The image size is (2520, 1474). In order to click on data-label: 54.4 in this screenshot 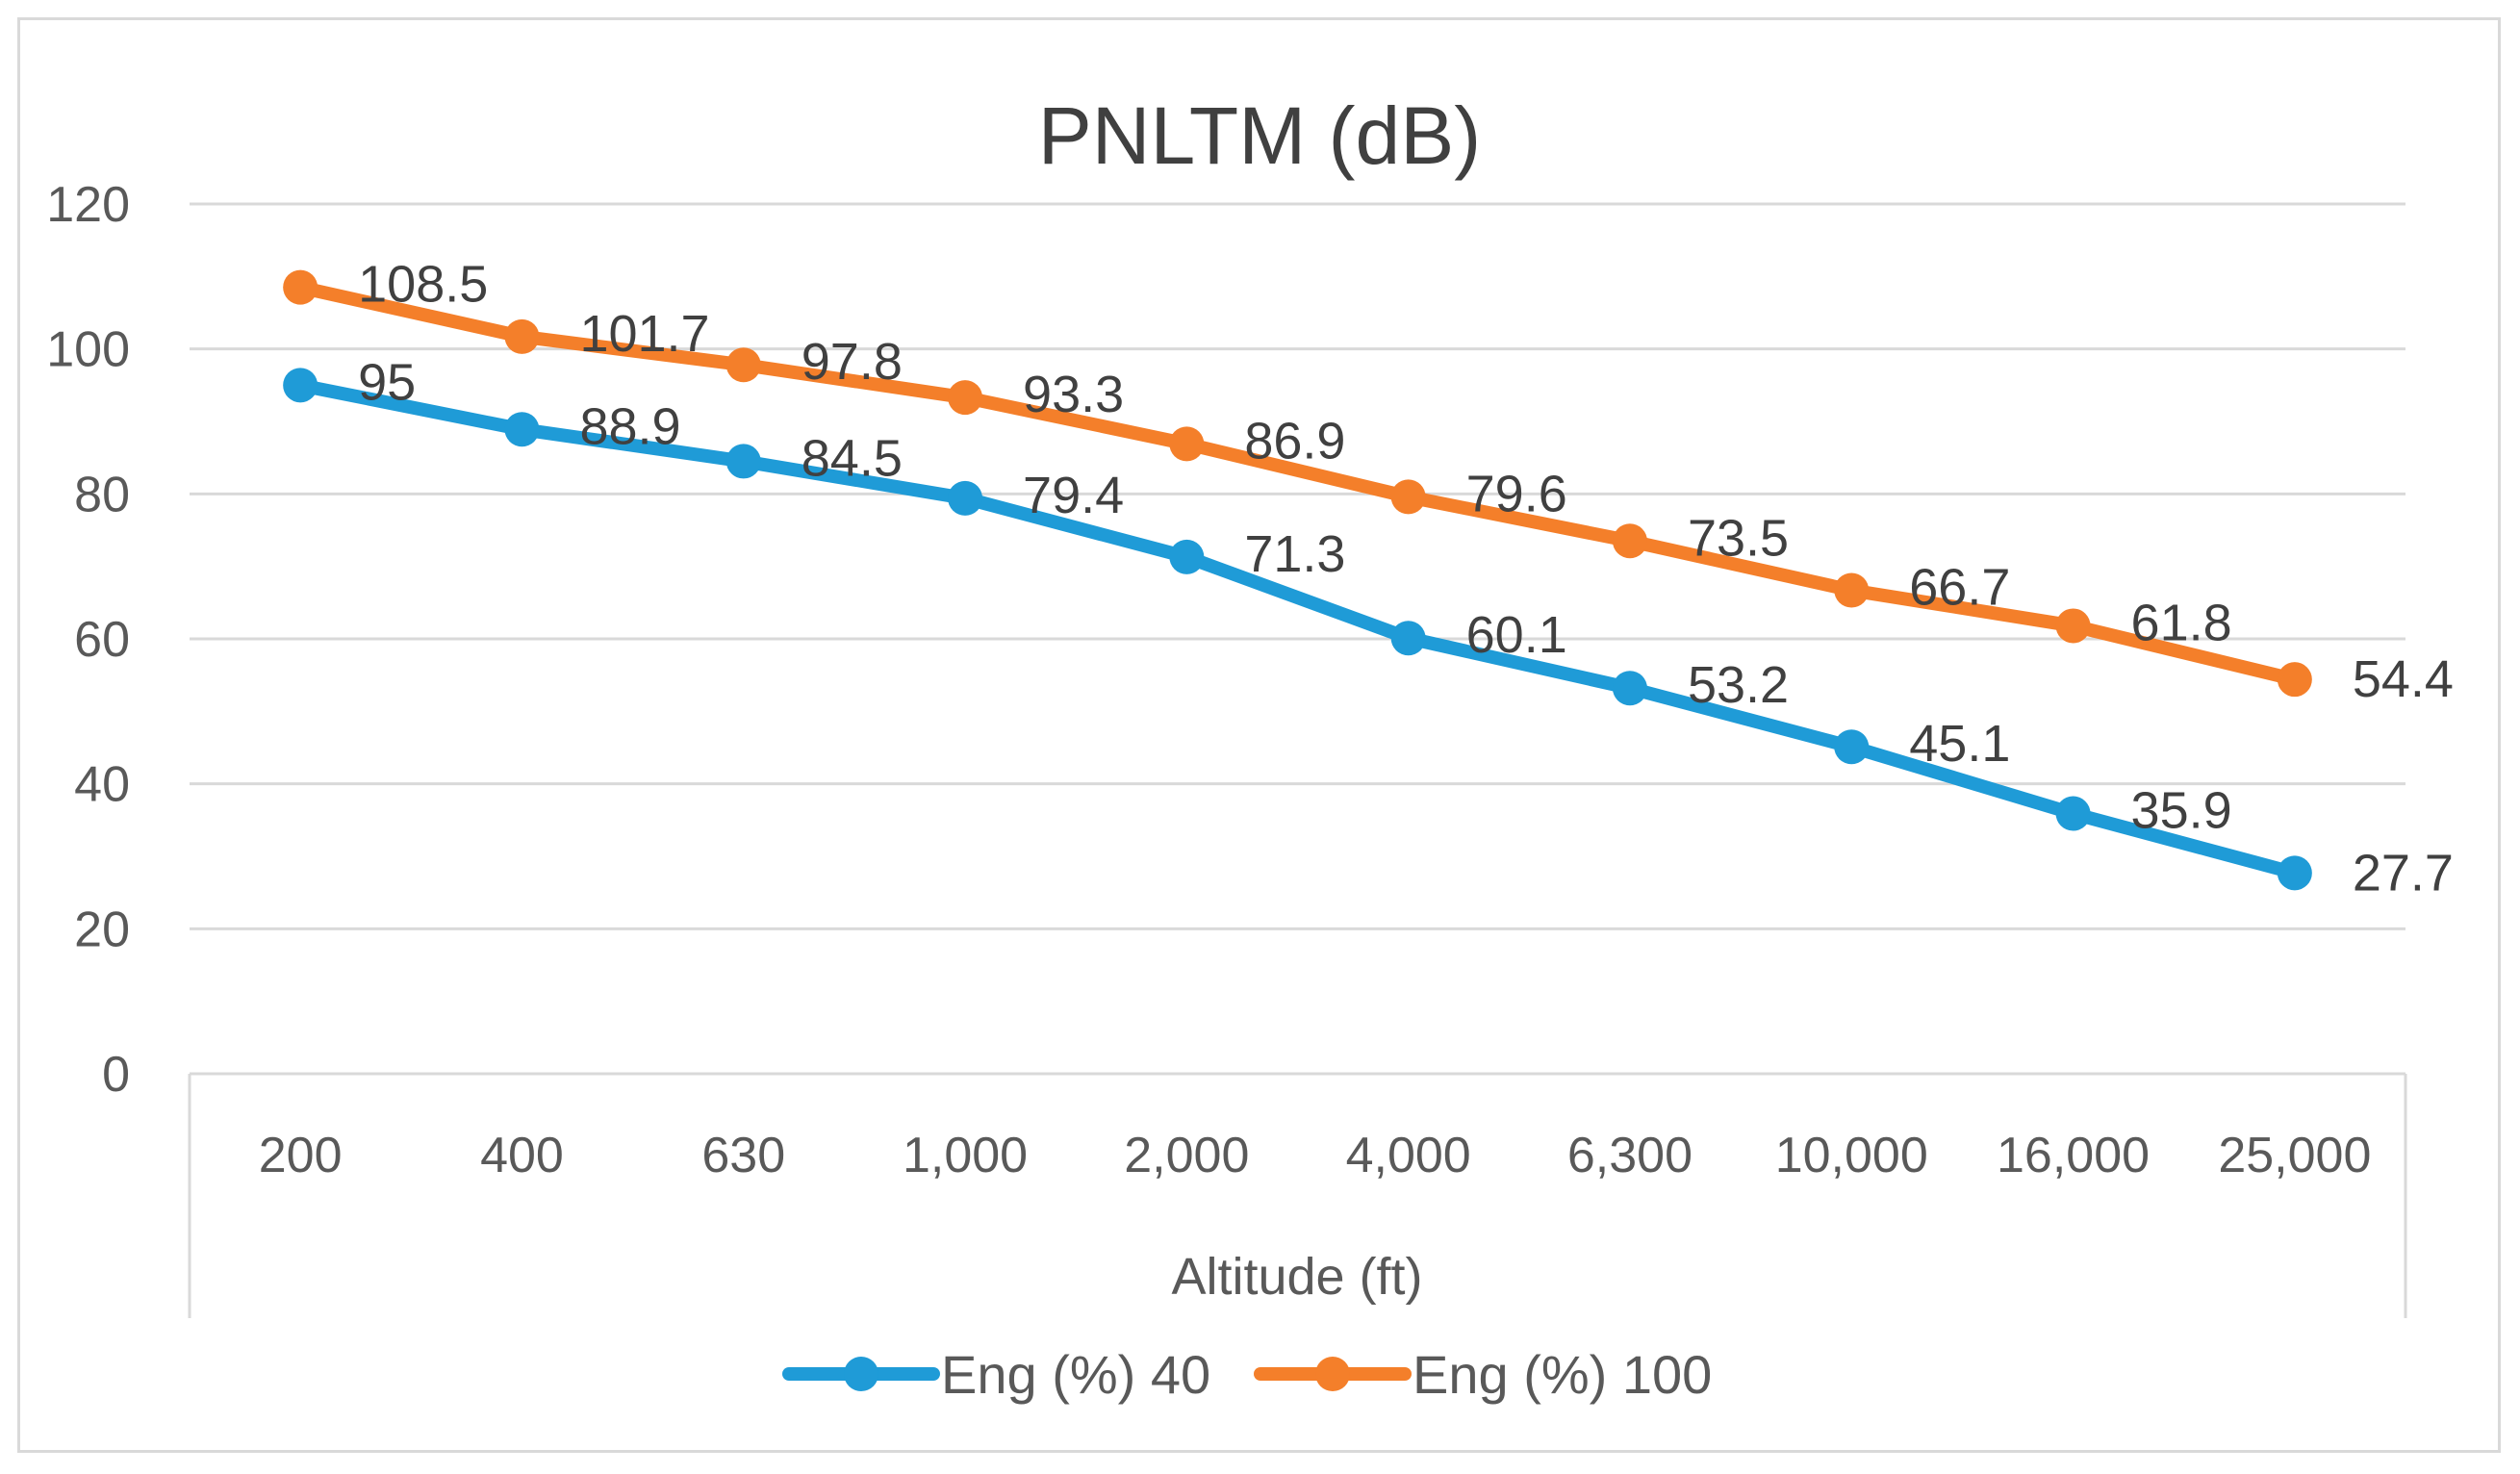, I will do `click(2404, 679)`.